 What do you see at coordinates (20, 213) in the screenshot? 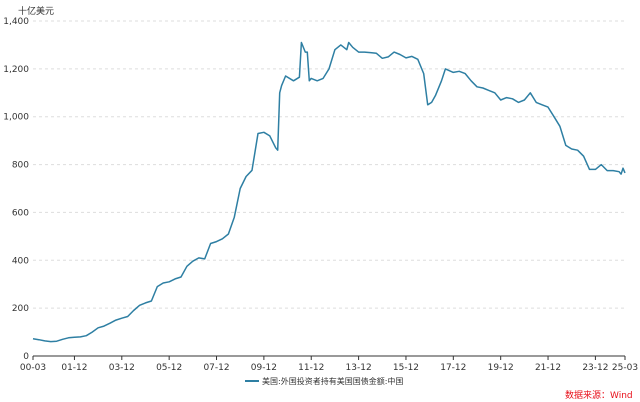
I see `y-tick-label: 600` at bounding box center [20, 213].